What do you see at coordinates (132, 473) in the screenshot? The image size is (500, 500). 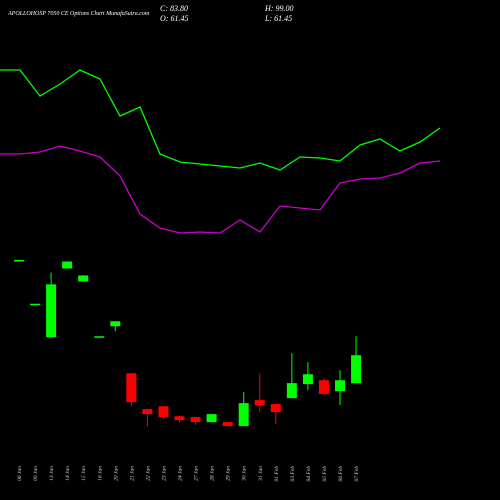 I see `x-tick-label: 21 Jan` at bounding box center [132, 473].